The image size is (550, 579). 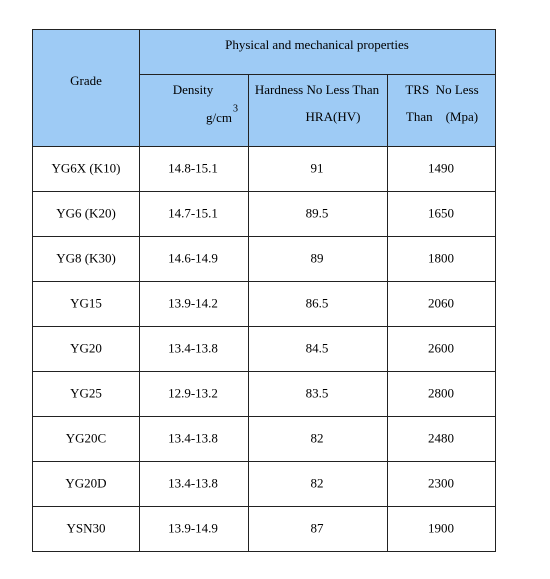 I want to click on cell-text: 89.5, so click(x=317, y=212).